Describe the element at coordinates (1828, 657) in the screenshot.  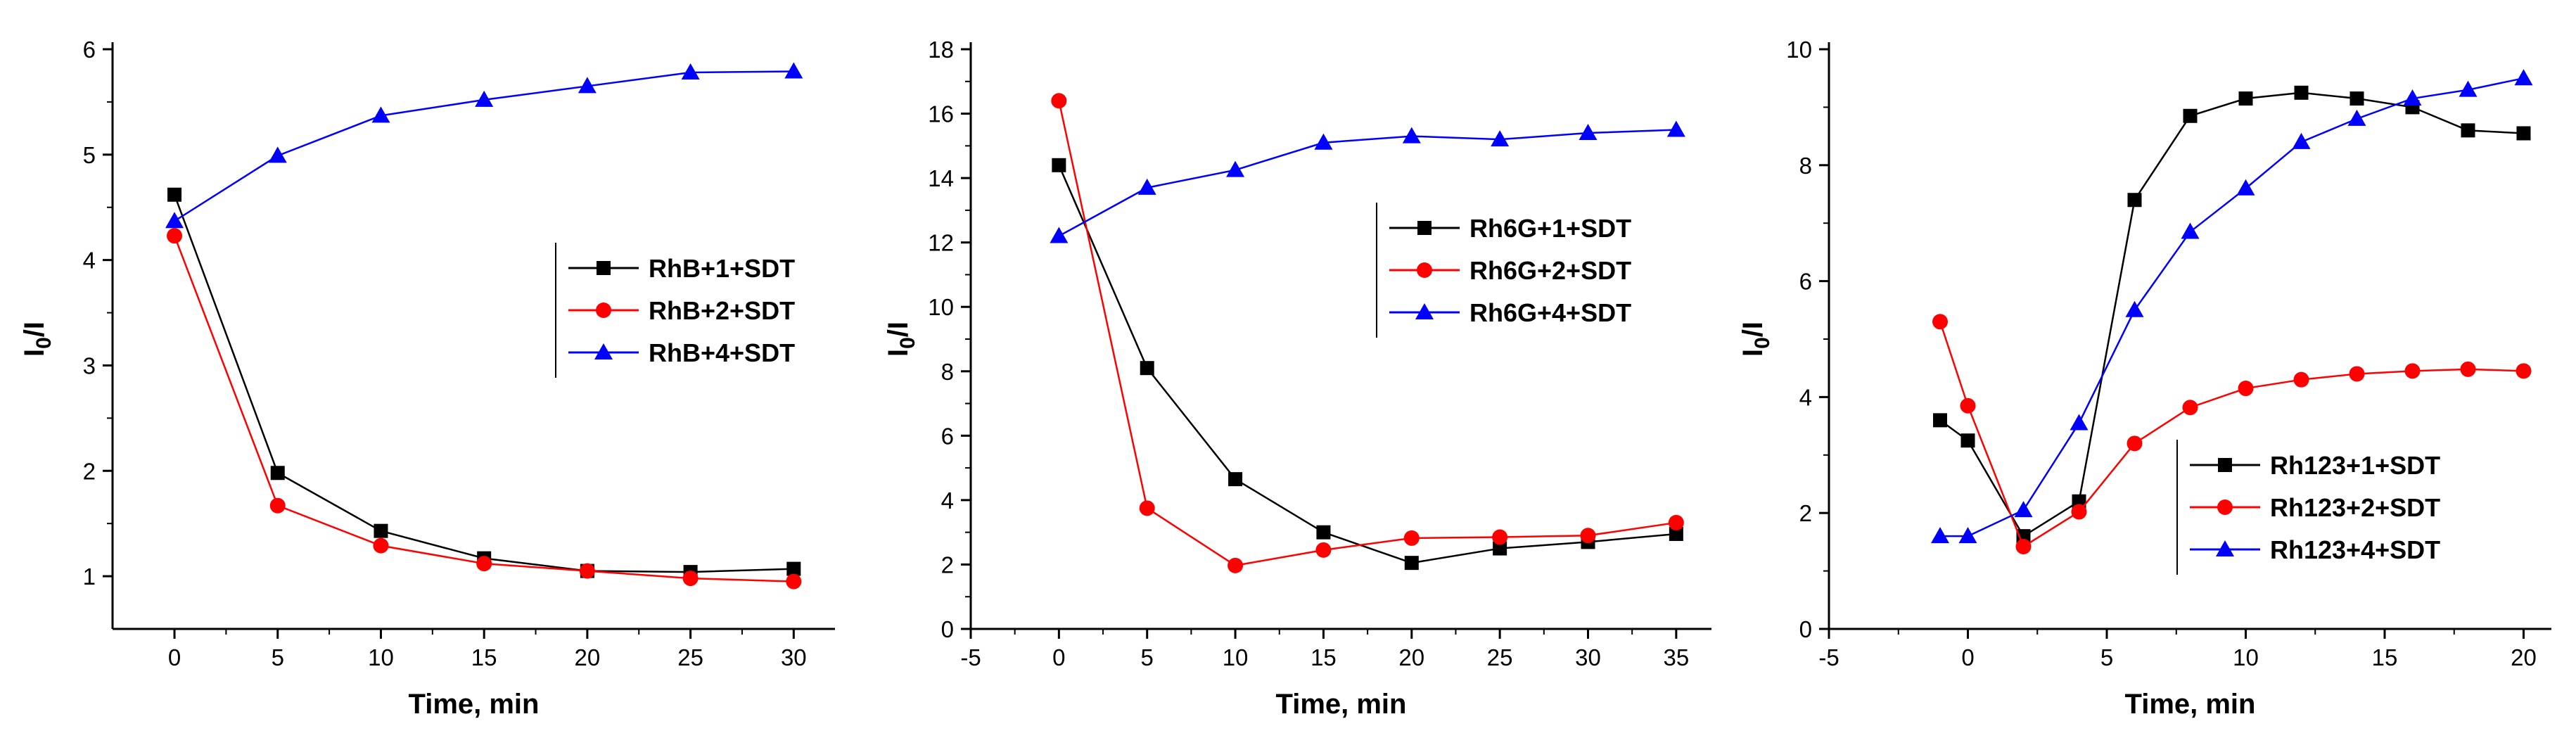
I see `x-tick-label: -5` at that location.